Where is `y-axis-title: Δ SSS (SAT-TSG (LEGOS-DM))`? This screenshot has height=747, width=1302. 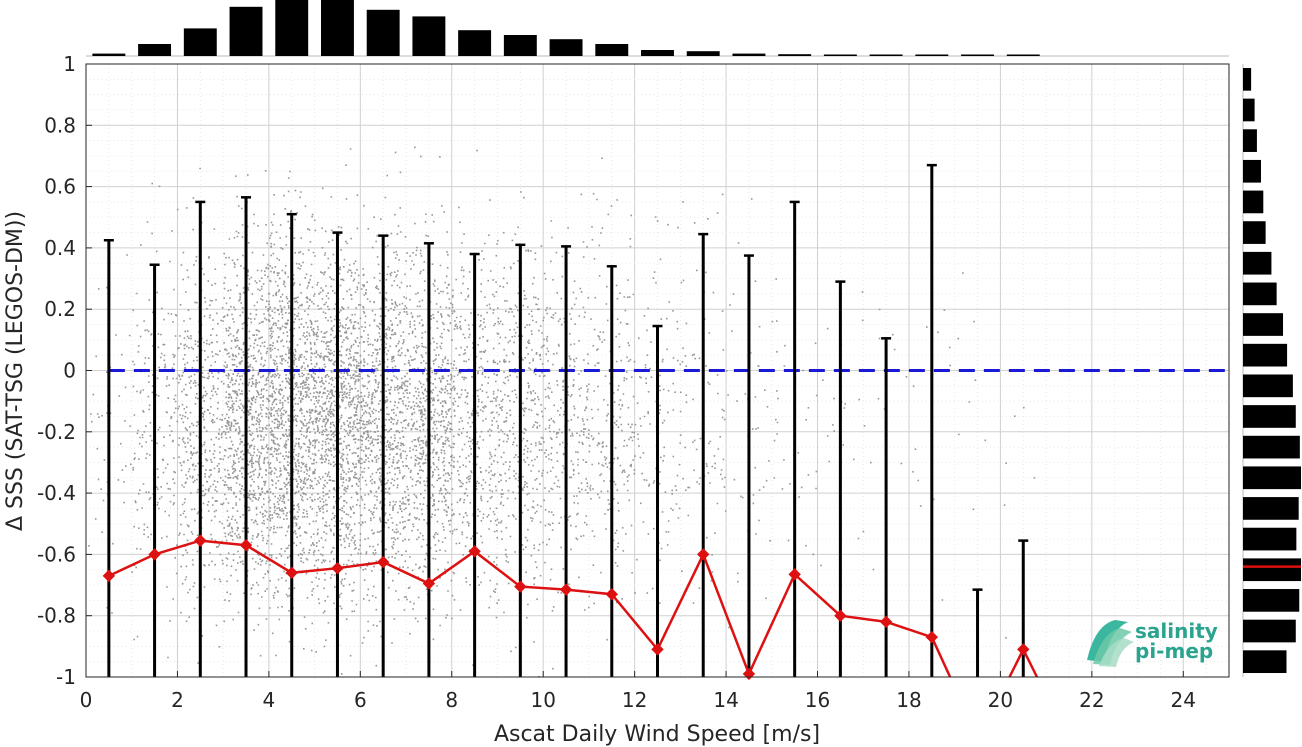 y-axis-title: Δ SSS (SAT-TSG (LEGOS-DM)) is located at coordinates (15, 371).